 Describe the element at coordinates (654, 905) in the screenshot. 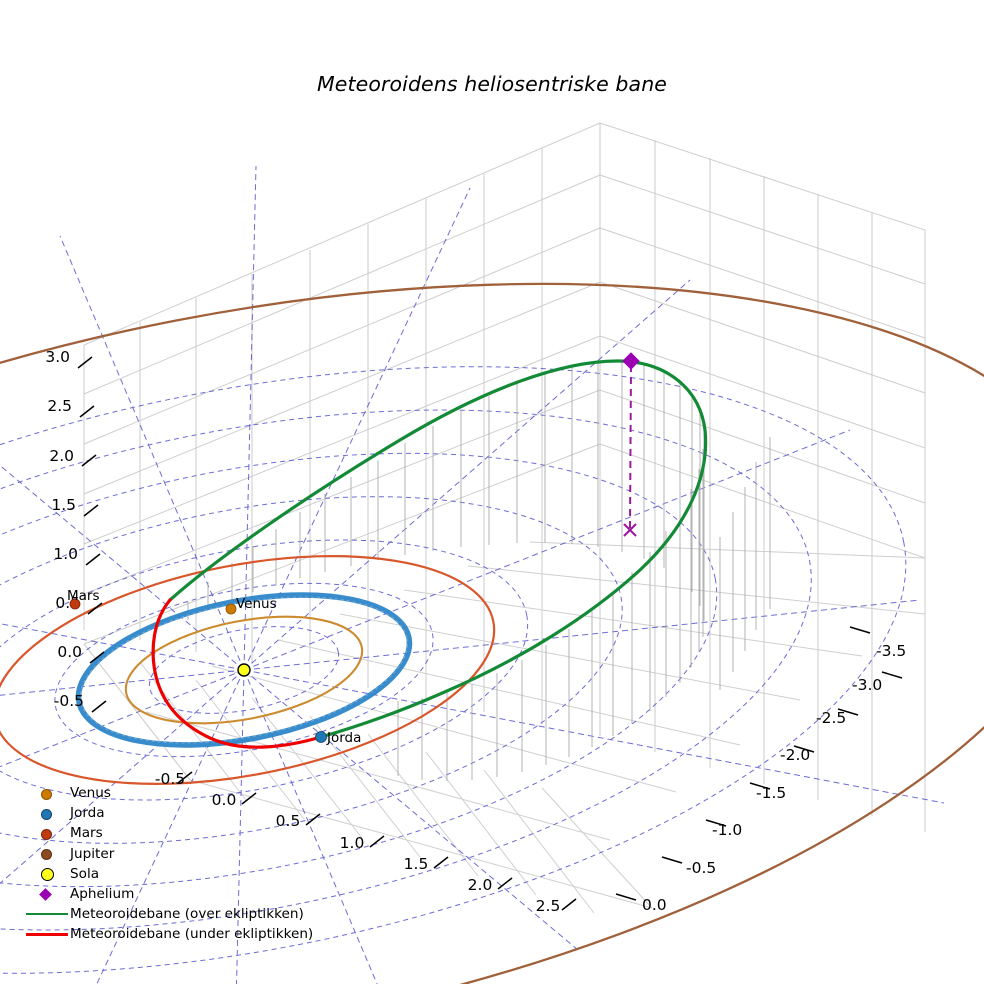

I see `z-tick-label: 0.0` at that location.